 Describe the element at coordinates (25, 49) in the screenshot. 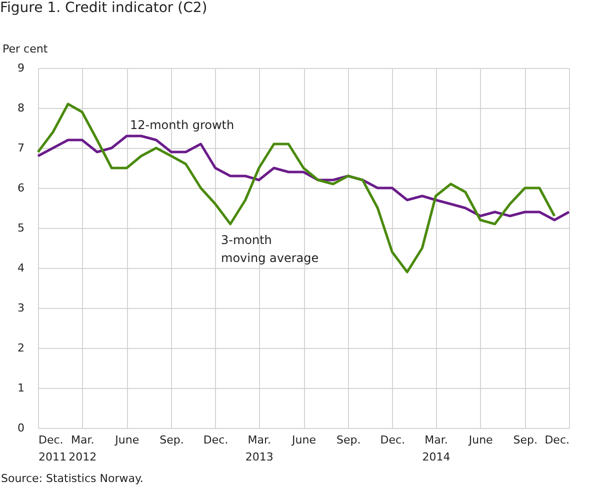

I see `y-axis-title: Per cent` at that location.